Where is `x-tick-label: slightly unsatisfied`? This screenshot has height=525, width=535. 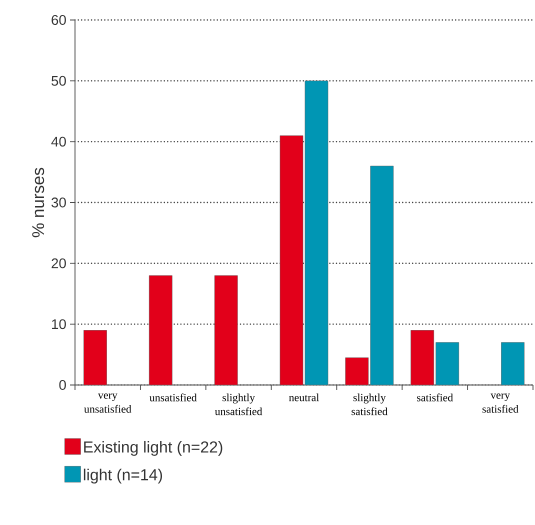
x-tick-label: slightly unsatisfied is located at coordinates (238, 405).